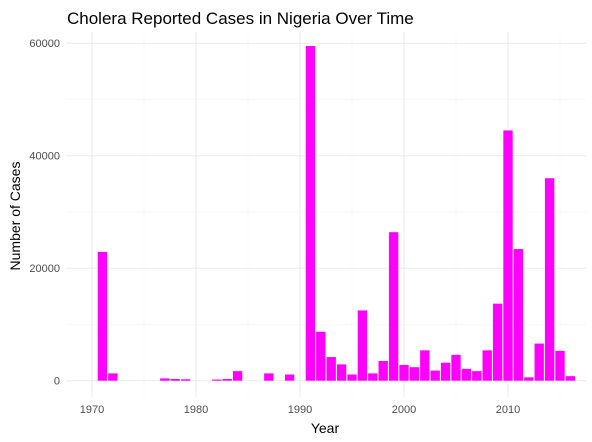 Image resolution: width=592 pixels, height=442 pixels. Describe the element at coordinates (44, 269) in the screenshot. I see `y-tick-label: 20000` at that location.